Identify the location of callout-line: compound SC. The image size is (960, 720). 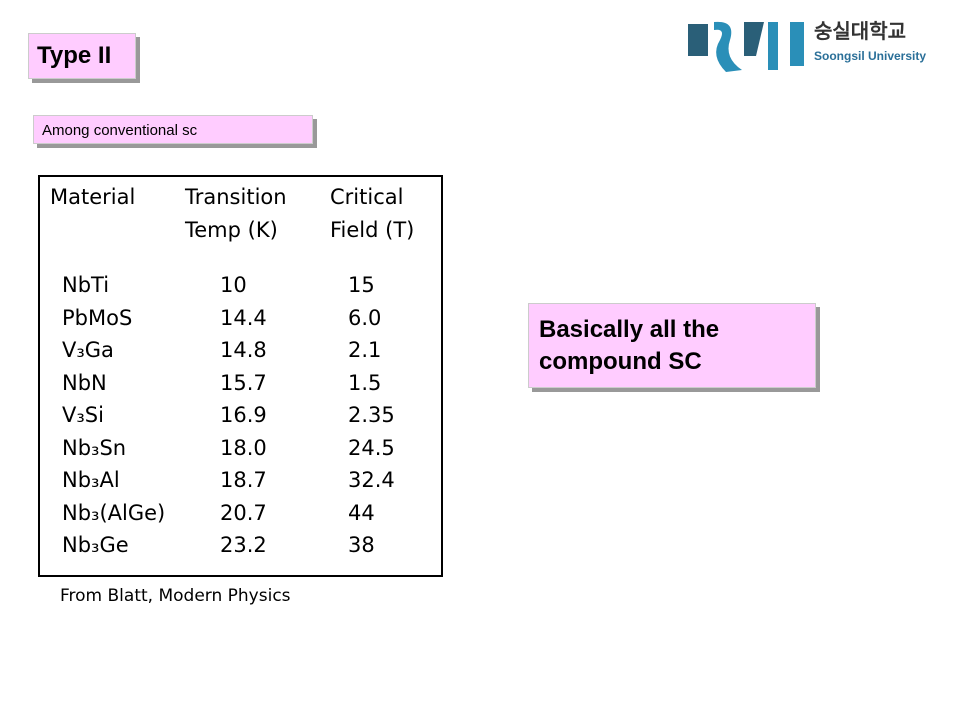
(620, 361).